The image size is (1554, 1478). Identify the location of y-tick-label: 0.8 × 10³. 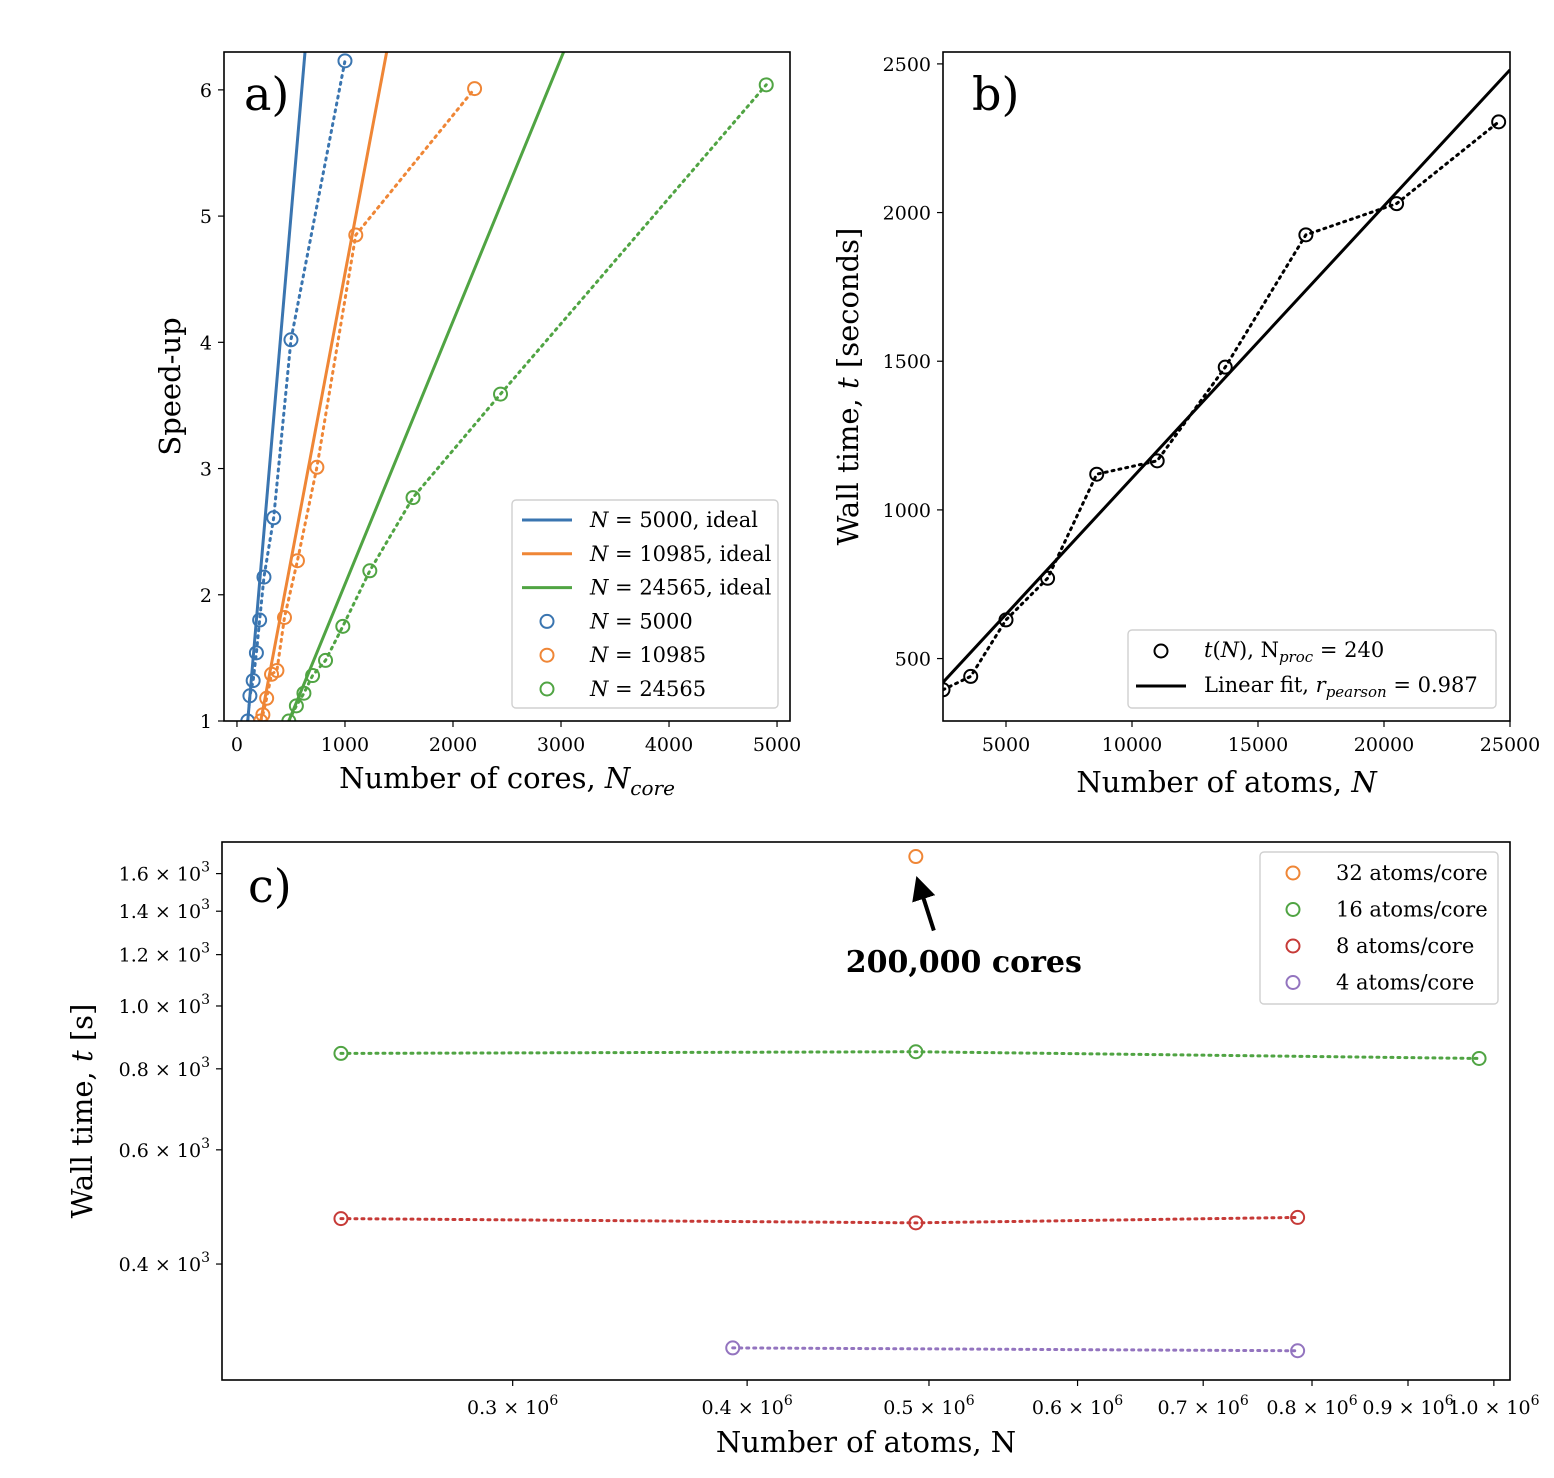
(164, 1068).